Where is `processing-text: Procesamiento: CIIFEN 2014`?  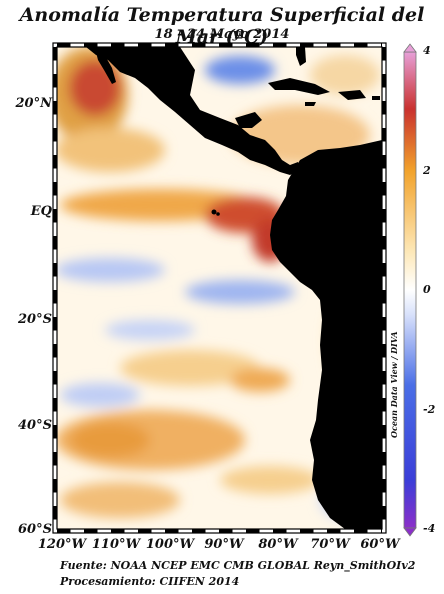 processing-text: Procesamiento: CIIFEN 2014 is located at coordinates (150, 581).